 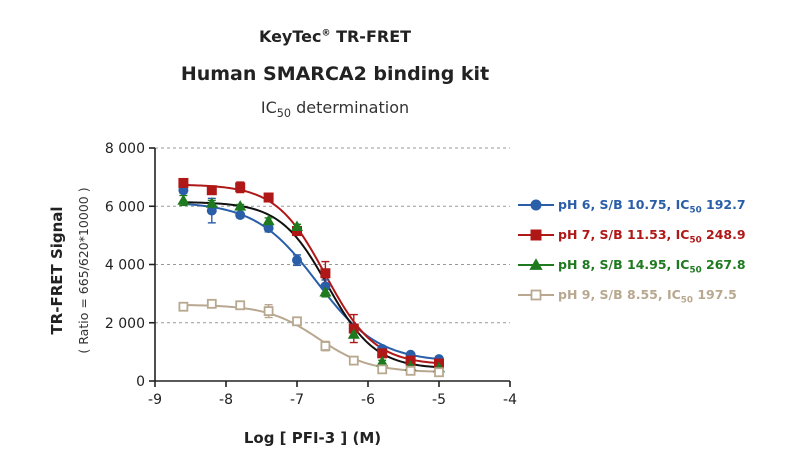 I want to click on fit-curves, so click(x=311, y=278).